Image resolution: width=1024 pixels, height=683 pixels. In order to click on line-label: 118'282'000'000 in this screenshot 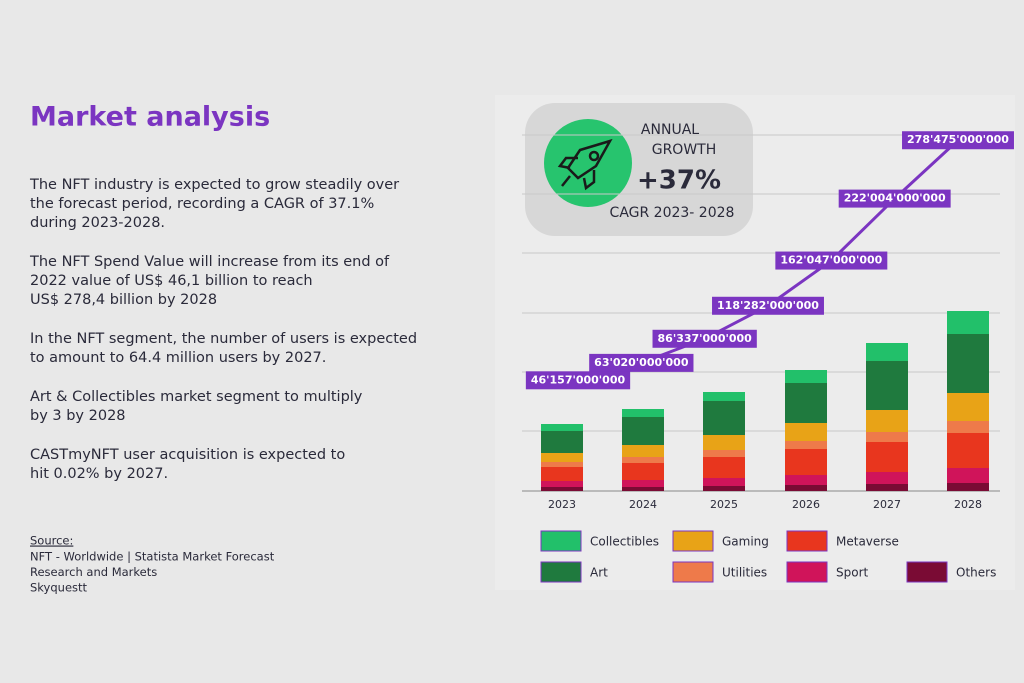, I will do `click(768, 305)`.